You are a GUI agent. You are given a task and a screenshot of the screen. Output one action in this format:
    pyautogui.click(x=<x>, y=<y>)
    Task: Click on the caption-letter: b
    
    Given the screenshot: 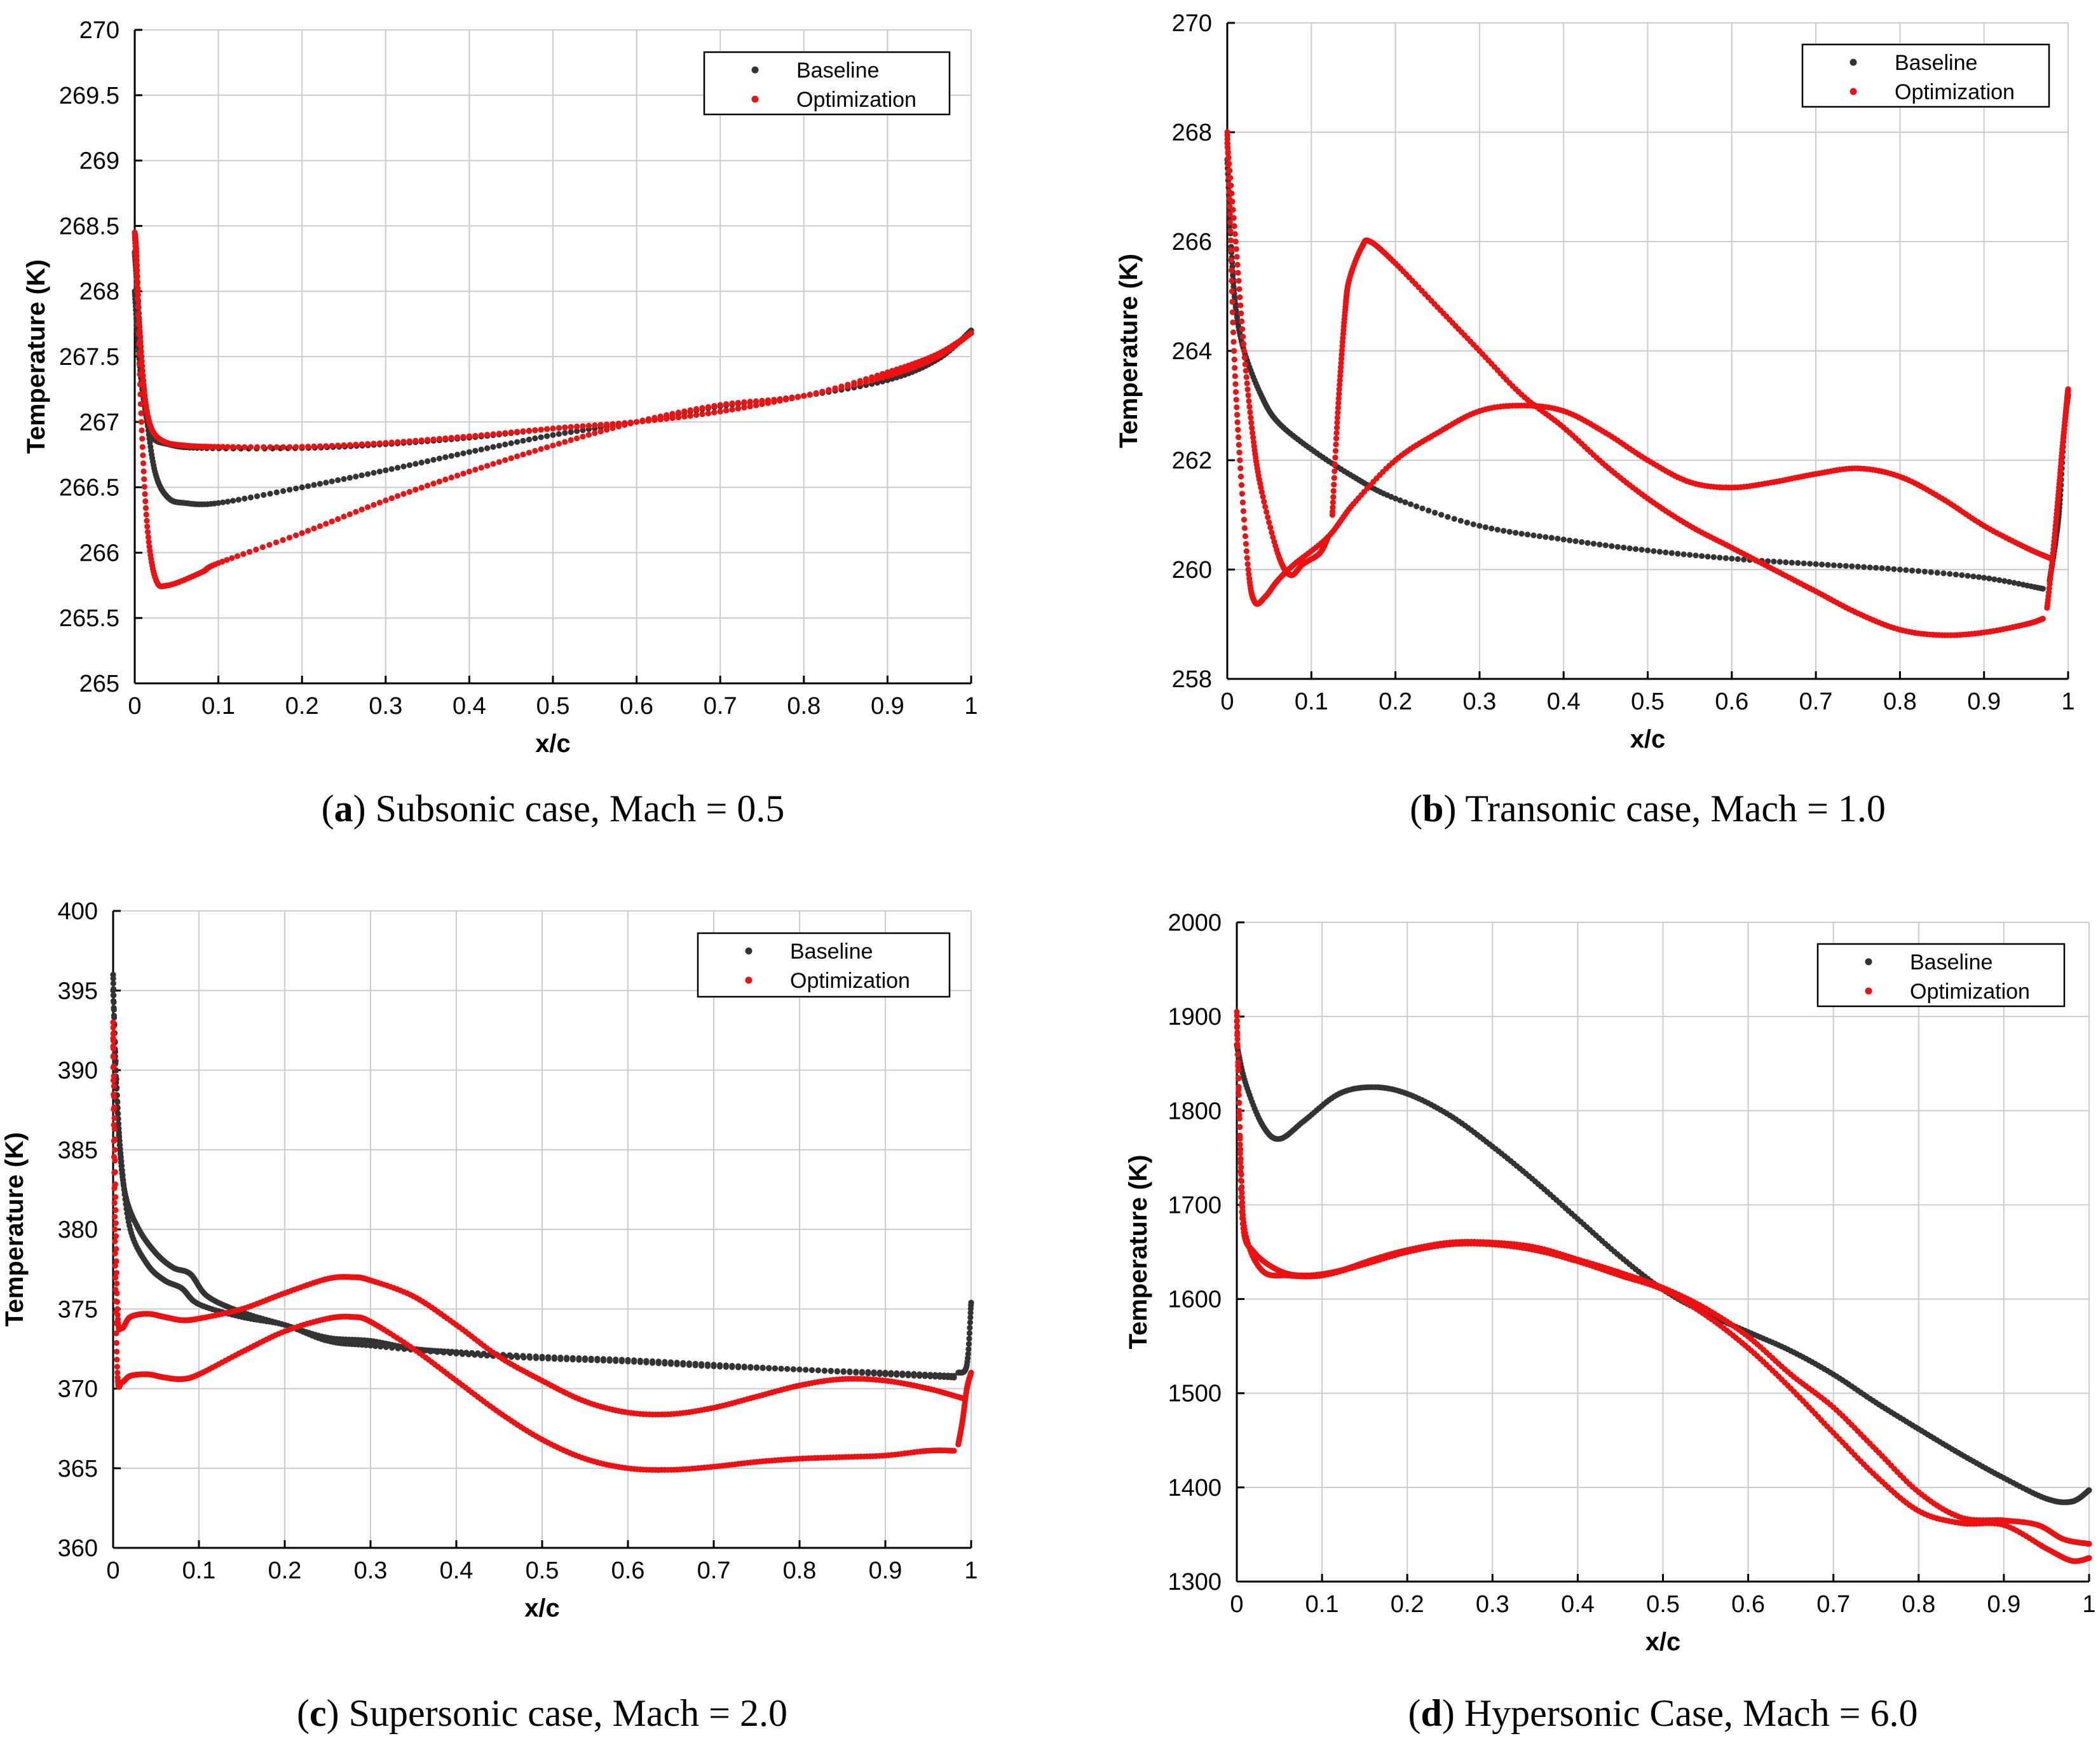 What is the action you would take?
    pyautogui.click(x=1432, y=809)
    